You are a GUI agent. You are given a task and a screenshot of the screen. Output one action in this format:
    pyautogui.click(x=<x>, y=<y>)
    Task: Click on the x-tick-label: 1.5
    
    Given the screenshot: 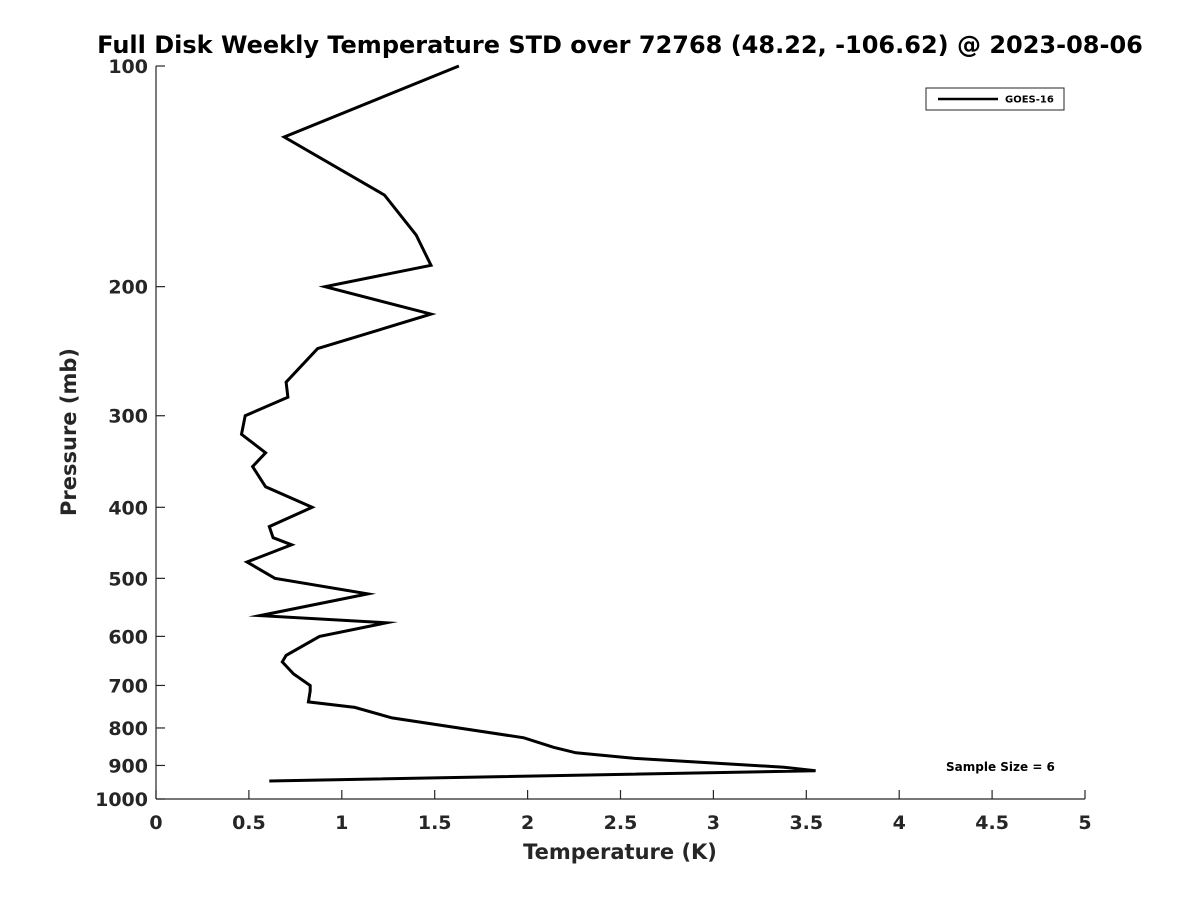 What is the action you would take?
    pyautogui.click(x=435, y=823)
    